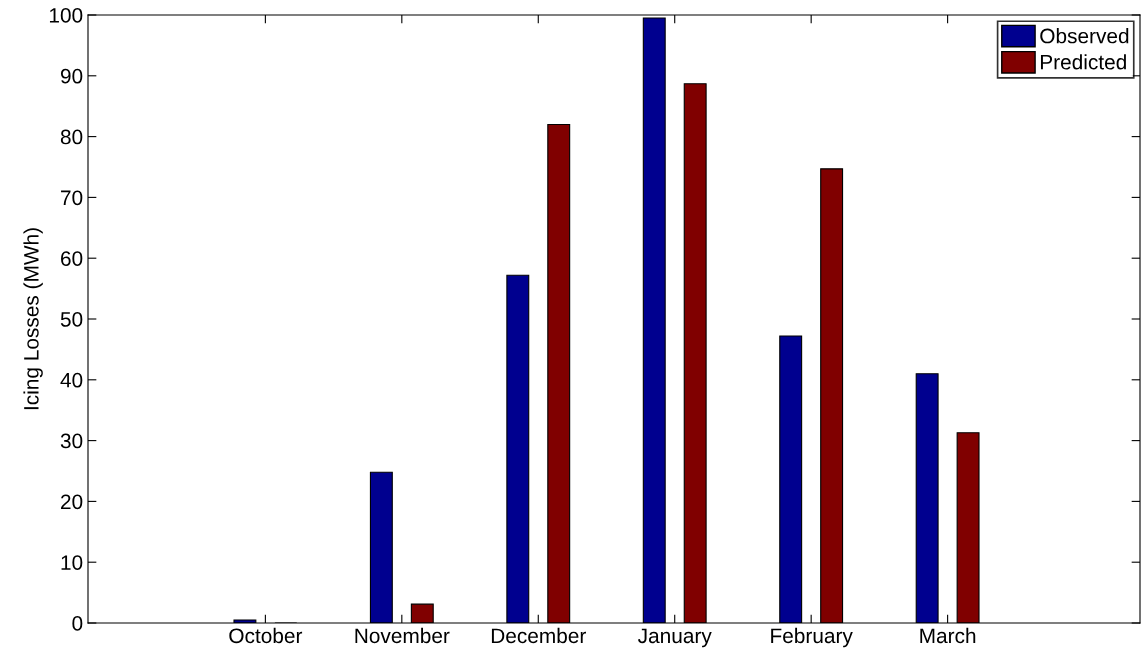  Describe the element at coordinates (1083, 62) in the screenshot. I see `legend-label: Predicted` at that location.